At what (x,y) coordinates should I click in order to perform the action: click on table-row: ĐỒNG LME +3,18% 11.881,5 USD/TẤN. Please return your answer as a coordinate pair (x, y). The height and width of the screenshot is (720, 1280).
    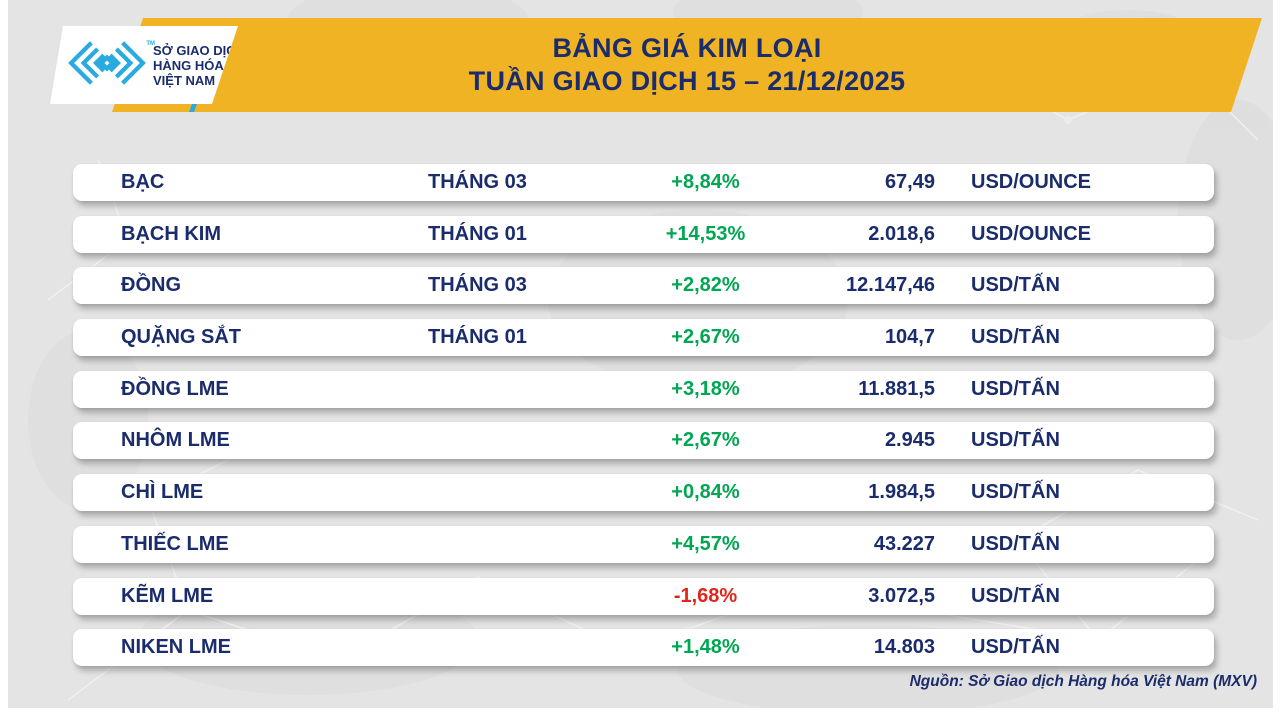
    Looking at the image, I should click on (643, 389).